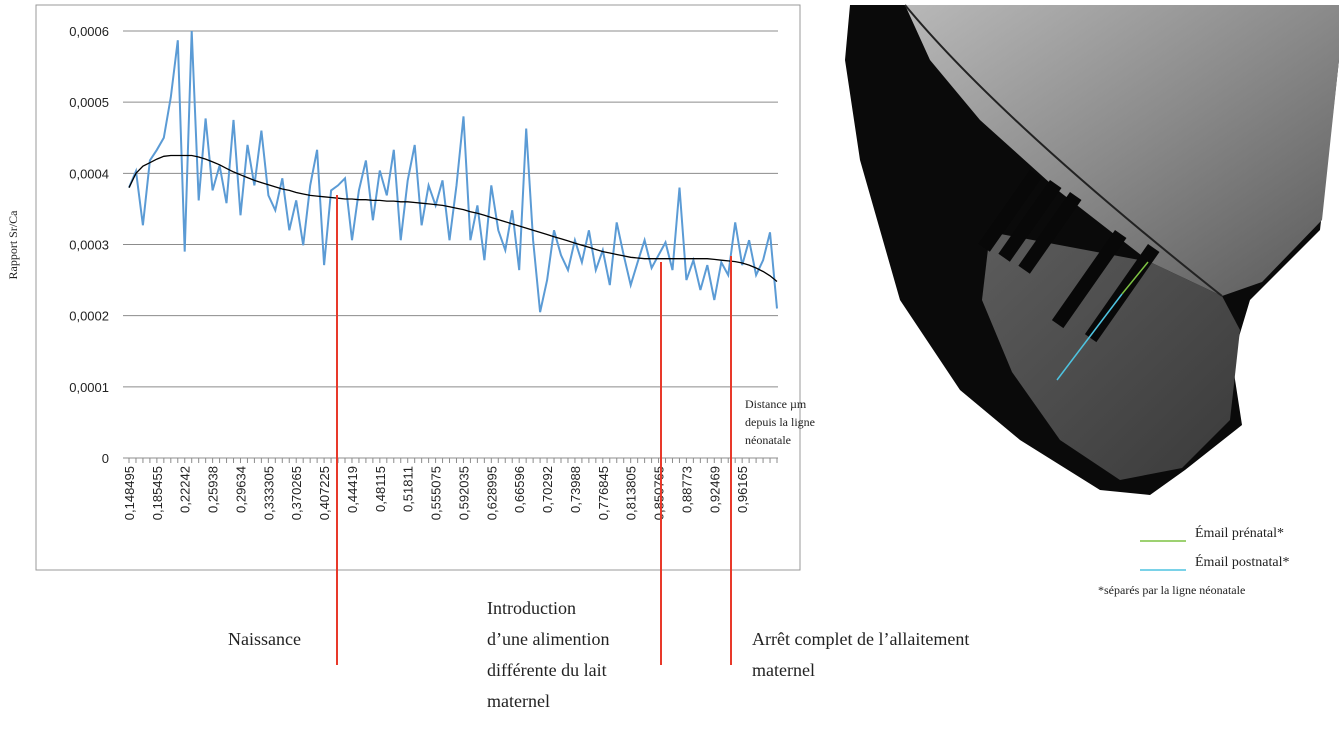  Describe the element at coordinates (89, 245) in the screenshot. I see `y-tick-label: 0,0003` at that location.